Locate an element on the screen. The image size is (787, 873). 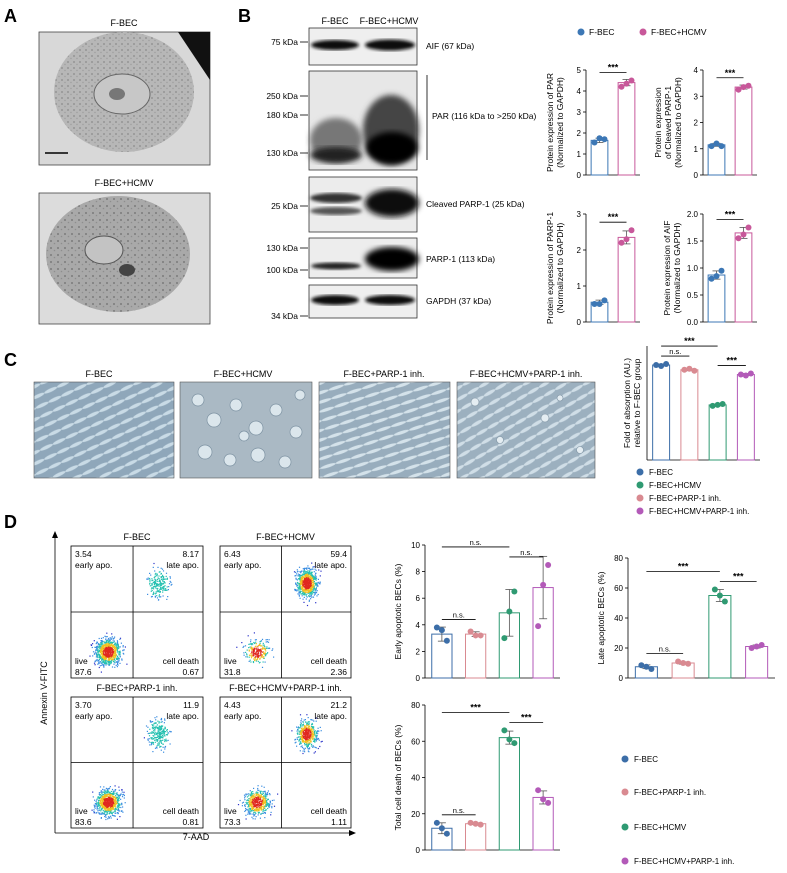
quadrant-ur-value: 8.17 is located at coordinates (190, 554).